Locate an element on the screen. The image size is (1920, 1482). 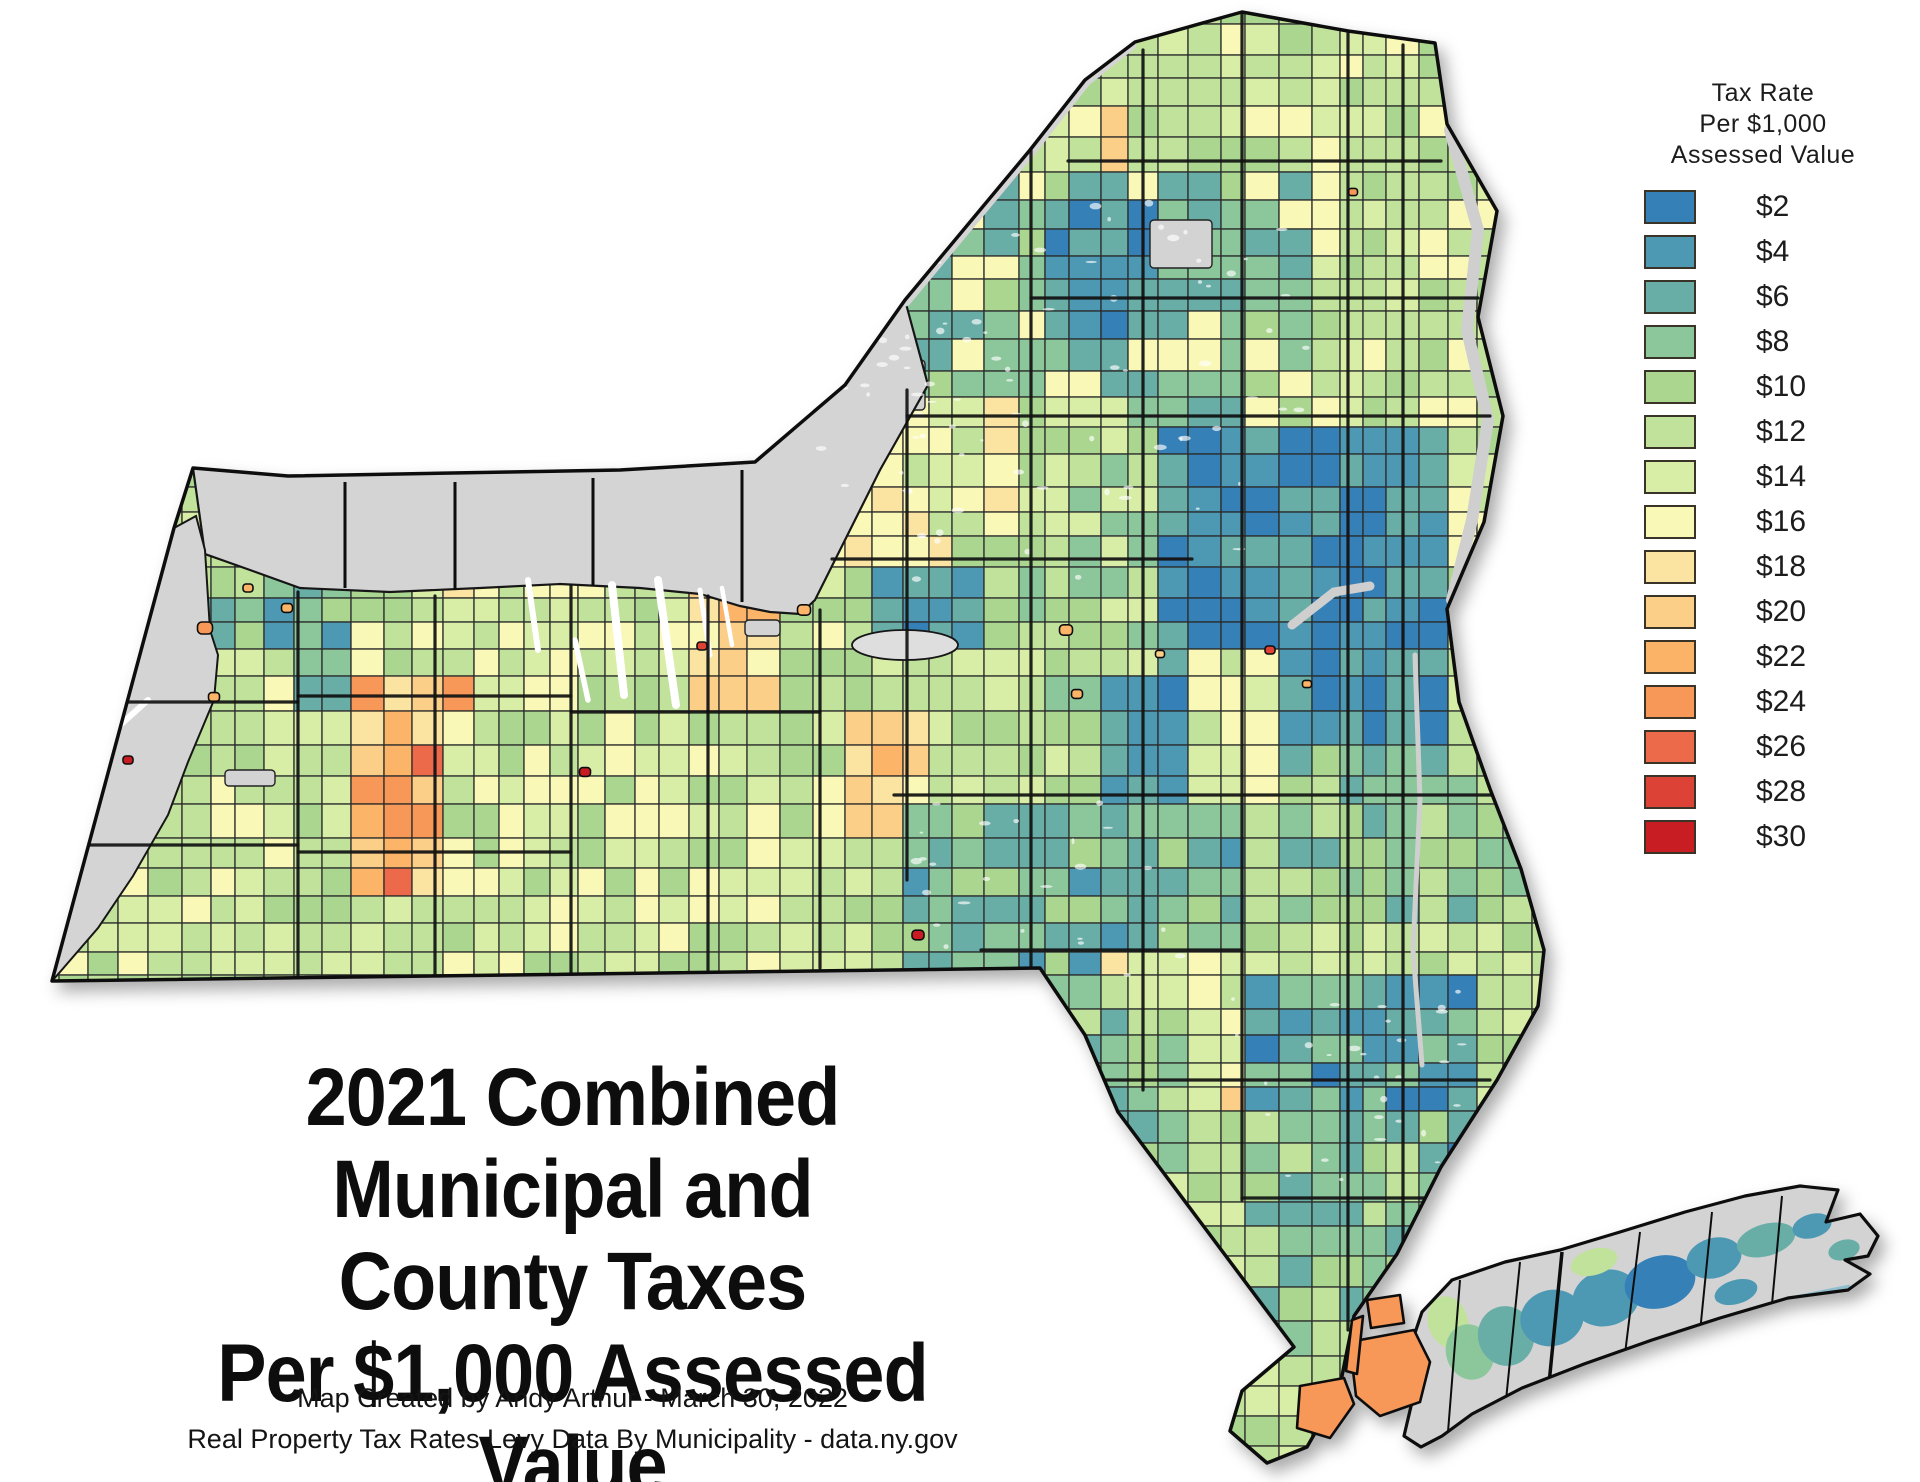
legend-row: $2 is located at coordinates (1763, 209).